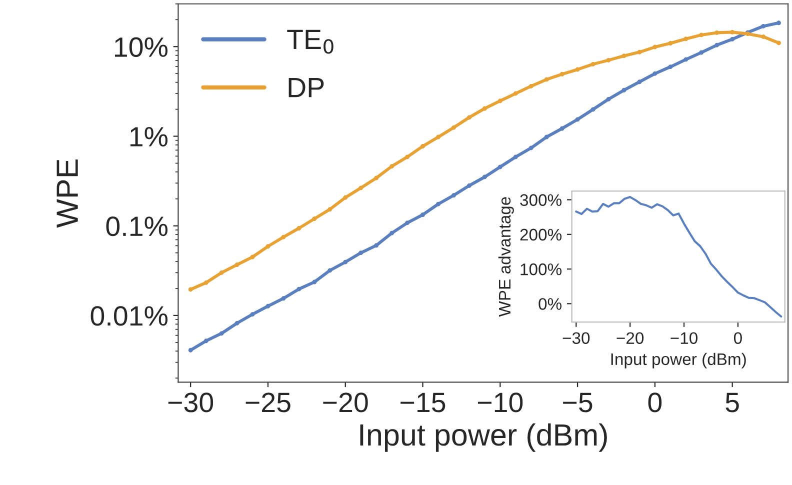  What do you see at coordinates (141, 47) in the screenshot?
I see `y-tick-label: 10%` at bounding box center [141, 47].